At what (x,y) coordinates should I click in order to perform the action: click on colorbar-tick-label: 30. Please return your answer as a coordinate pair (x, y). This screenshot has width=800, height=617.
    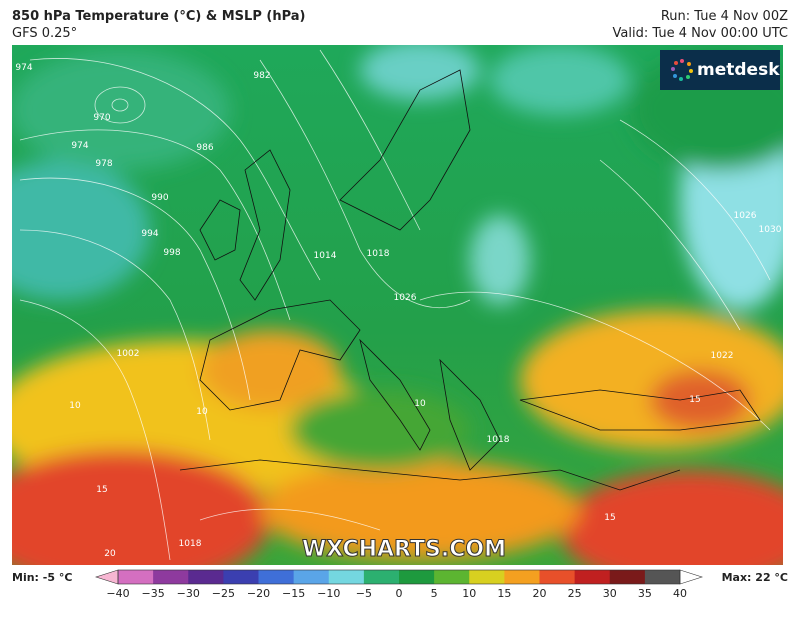
    Looking at the image, I should click on (610, 593).